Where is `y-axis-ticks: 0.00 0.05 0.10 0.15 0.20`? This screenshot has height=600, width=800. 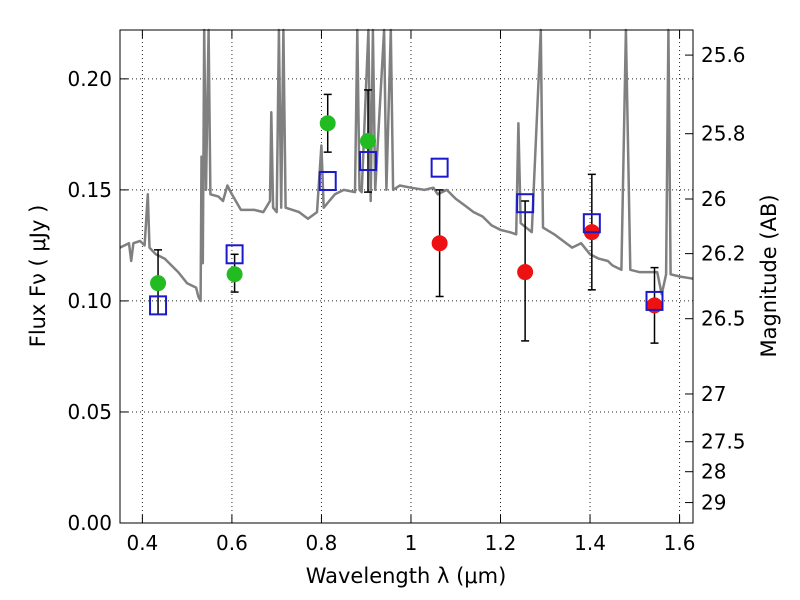 y-axis-ticks: 0.00 0.05 0.10 0.15 0.20 is located at coordinates (97, 301).